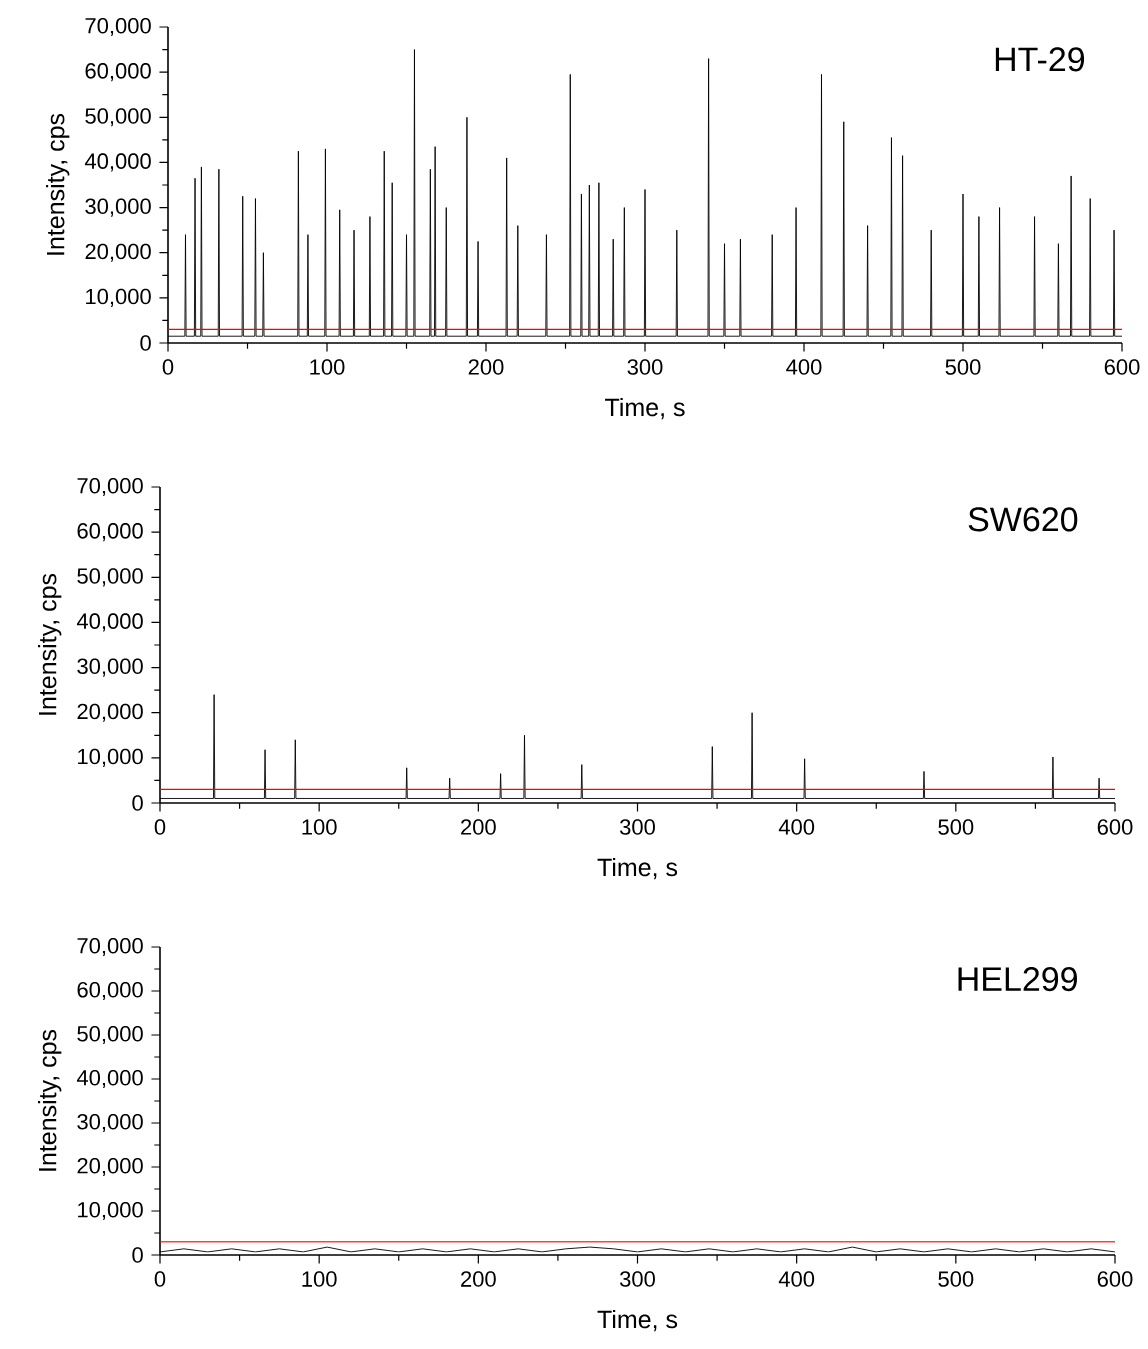  What do you see at coordinates (1040, 59) in the screenshot?
I see `chart-title: HT-29` at bounding box center [1040, 59].